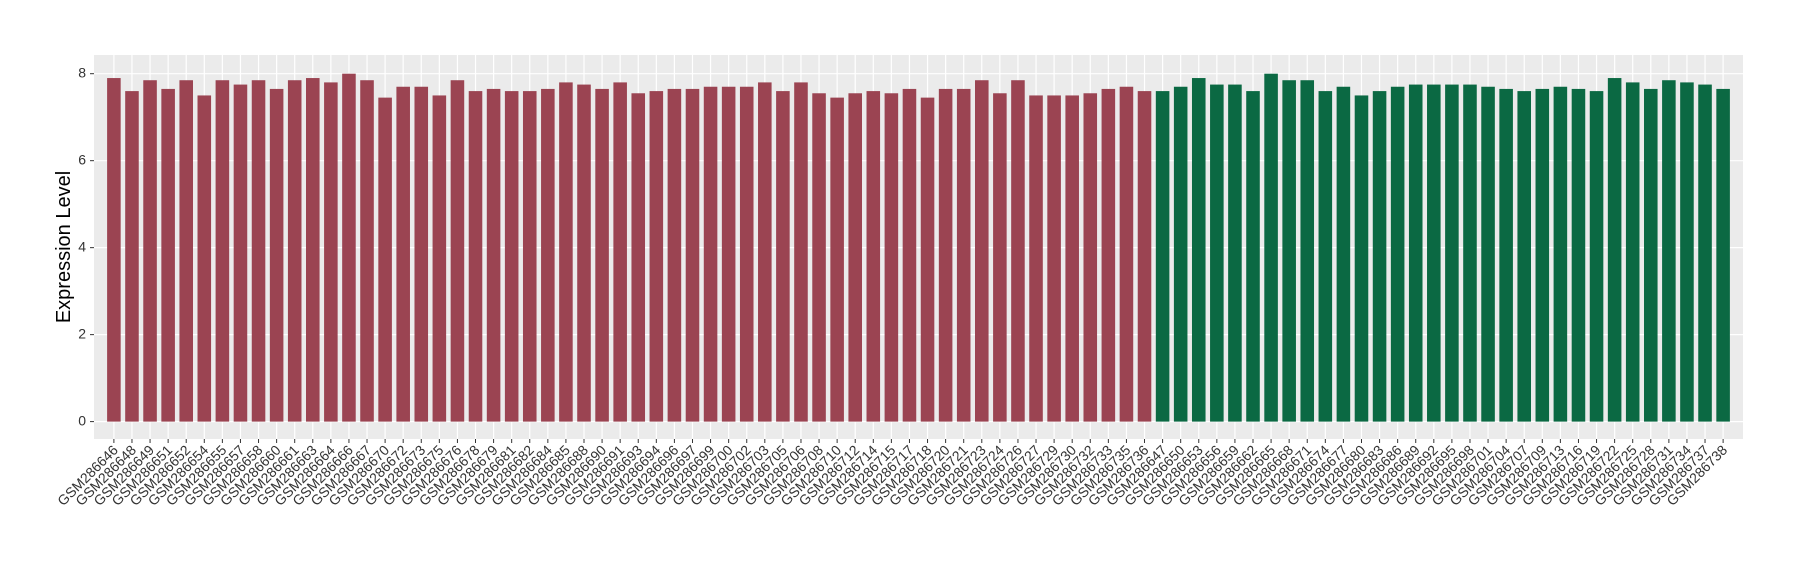 This screenshot has width=1800, height=580. I want to click on y-tick-label: 0, so click(82, 420).